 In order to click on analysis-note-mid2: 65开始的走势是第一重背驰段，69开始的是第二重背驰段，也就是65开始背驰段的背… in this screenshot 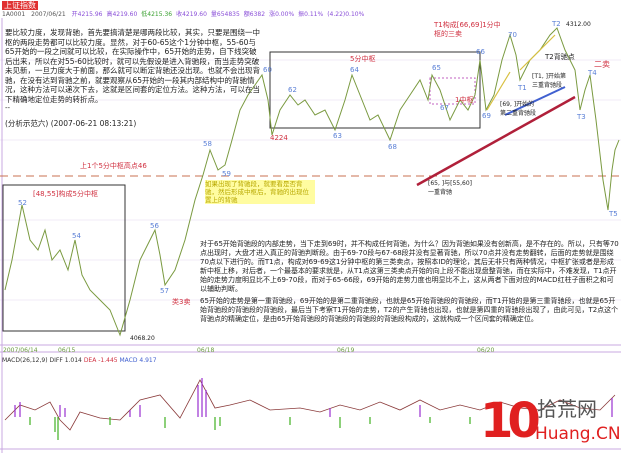, I will do `click(409, 310)`.